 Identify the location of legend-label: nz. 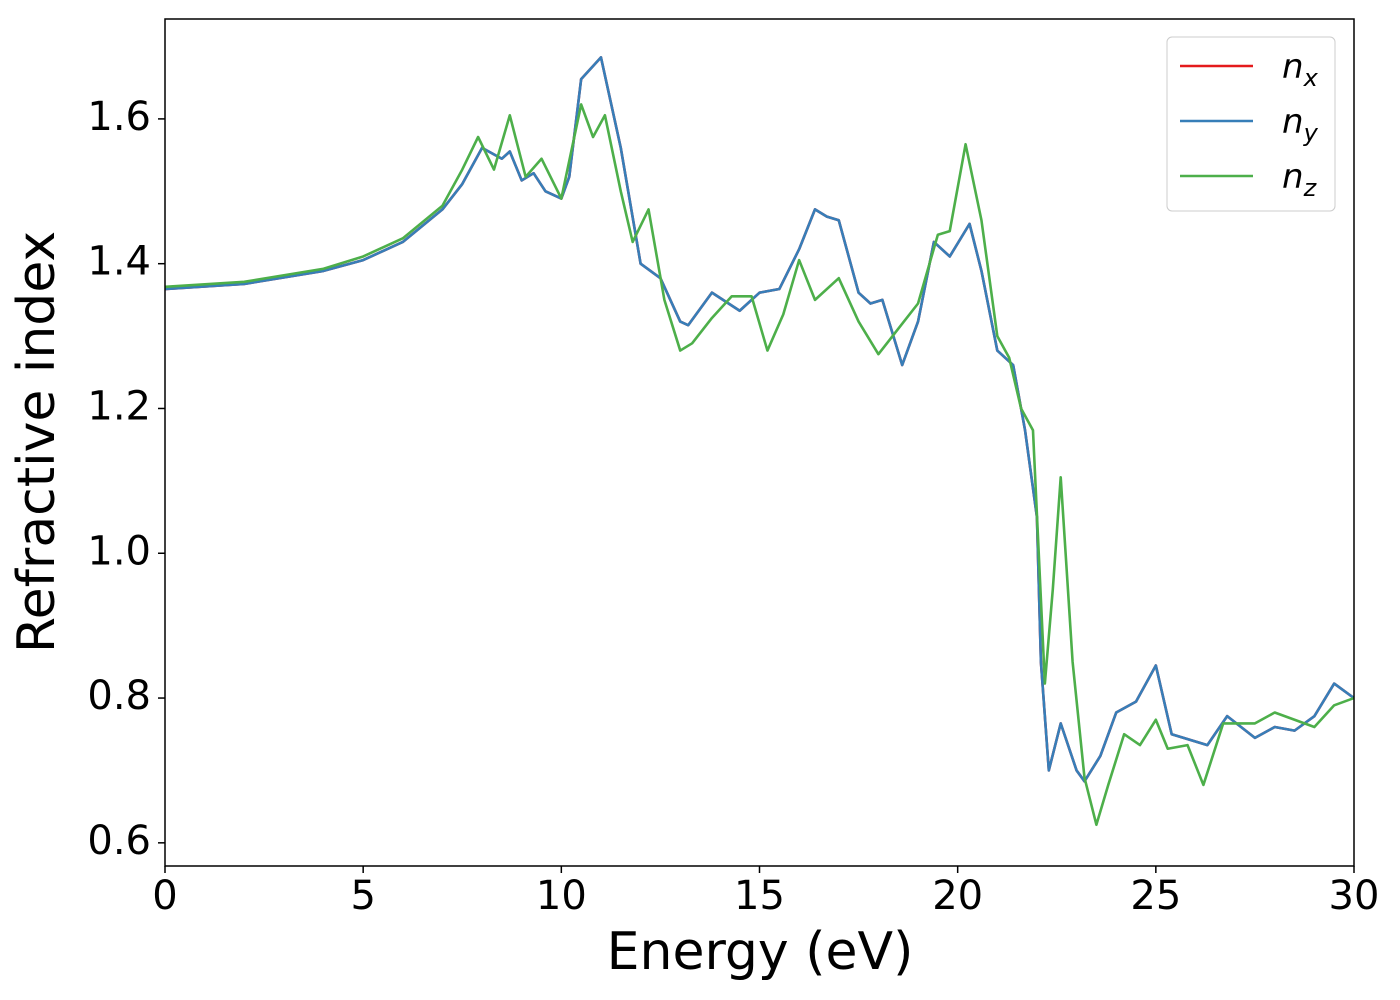
(1300, 179).